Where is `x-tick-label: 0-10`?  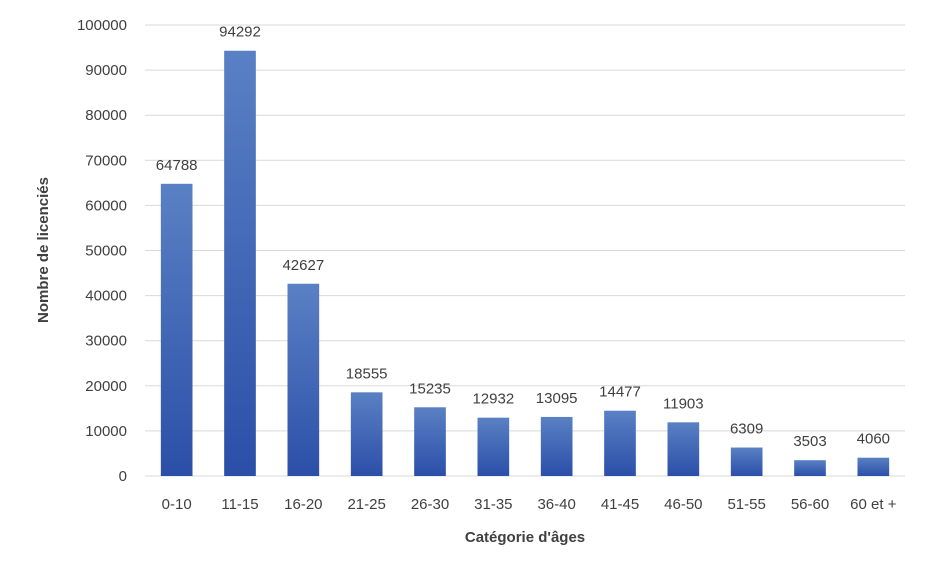 x-tick-label: 0-10 is located at coordinates (177, 504).